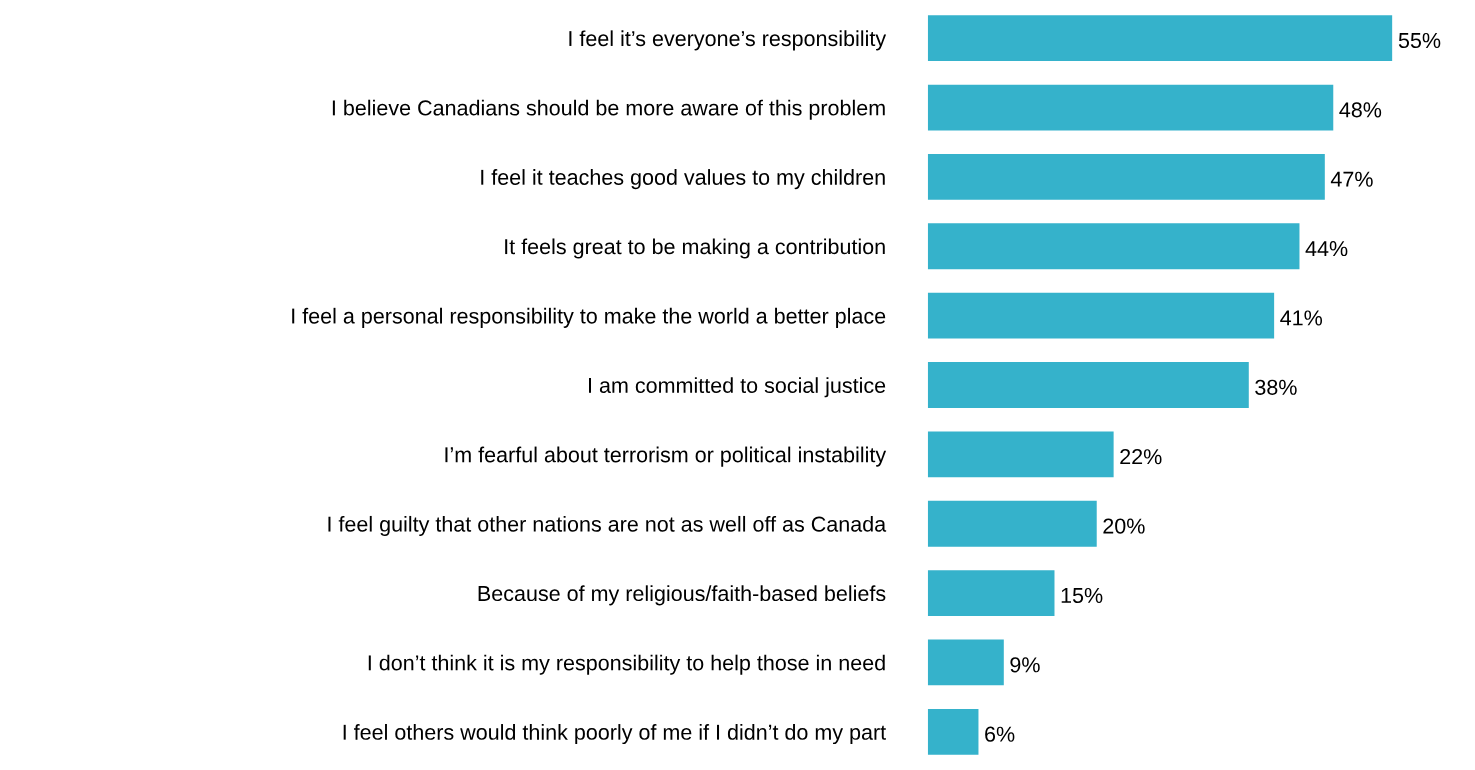 The width and height of the screenshot is (1475, 770). What do you see at coordinates (1360, 110) in the screenshot?
I see `data-label: 48%` at bounding box center [1360, 110].